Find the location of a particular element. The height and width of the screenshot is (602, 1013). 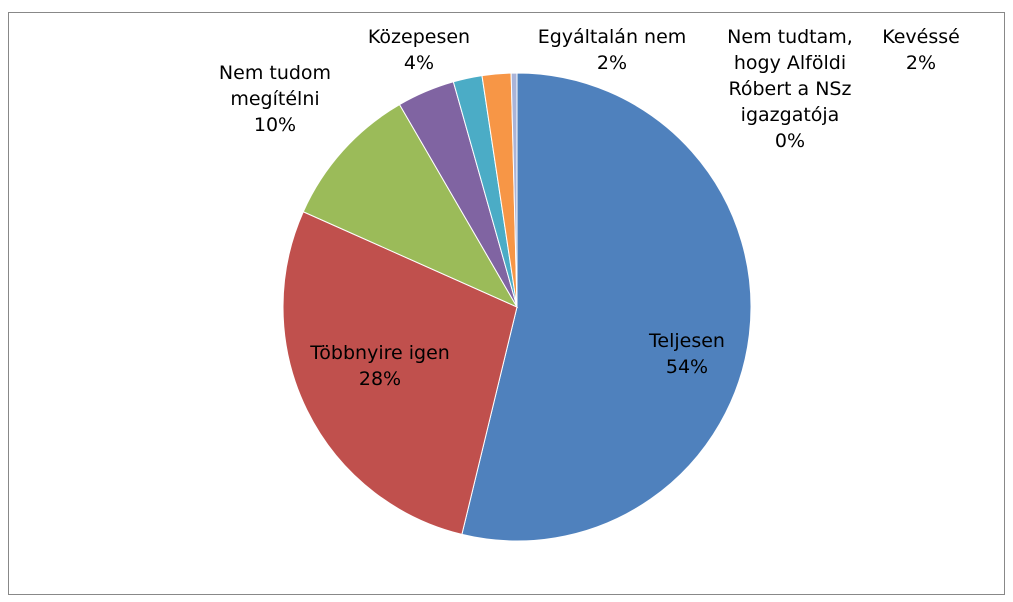

slice-label: Közepesen 4% is located at coordinates (419, 50).